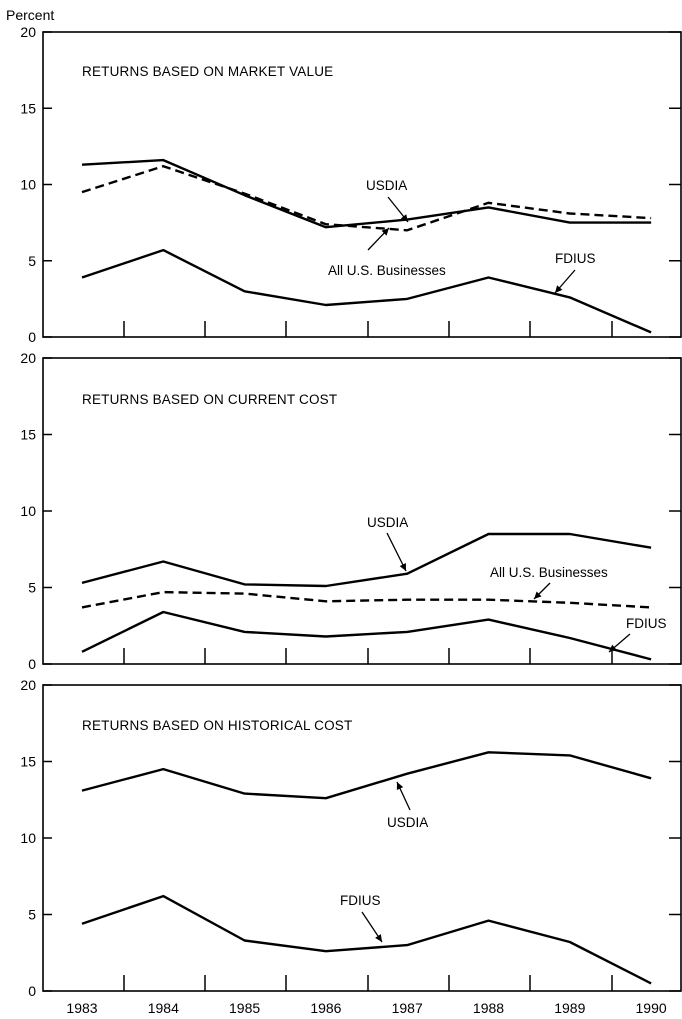 The height and width of the screenshot is (1019, 682). I want to click on x-tick-label: 1988, so click(488, 1008).